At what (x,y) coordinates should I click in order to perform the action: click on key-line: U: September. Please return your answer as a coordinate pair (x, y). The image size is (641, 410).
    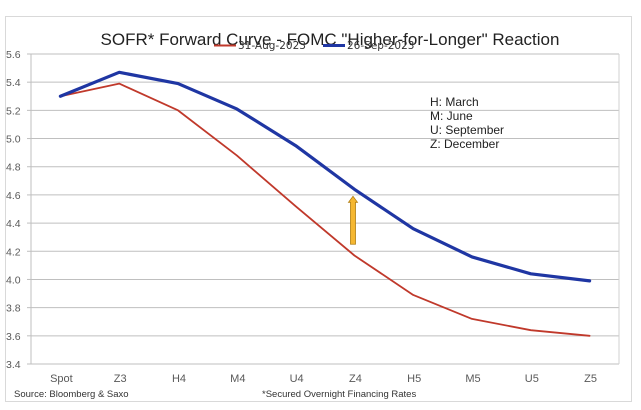
    Looking at the image, I should click on (467, 130).